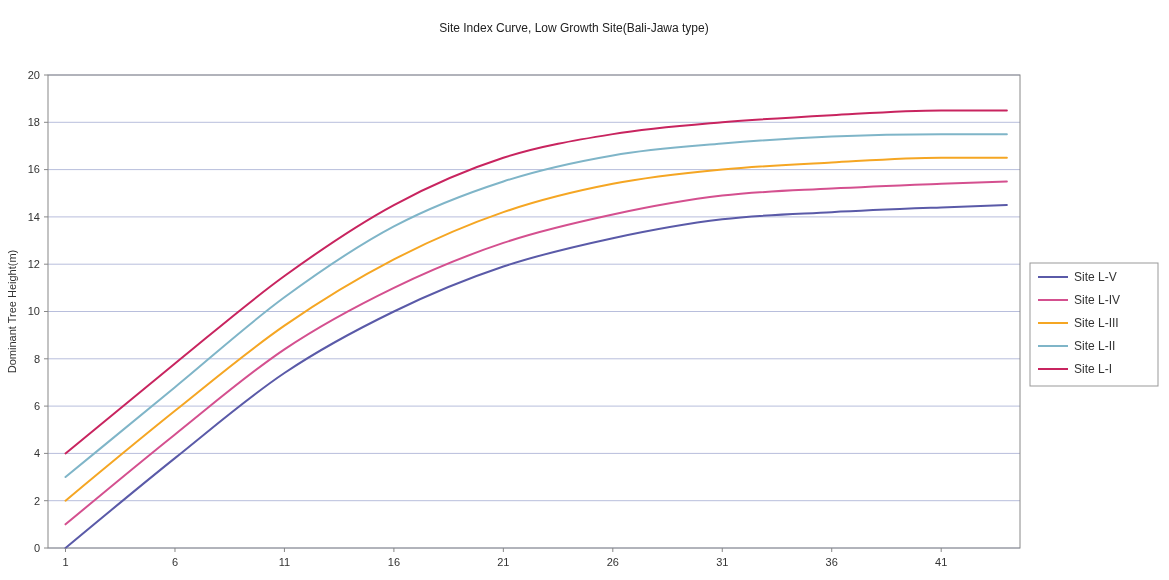 The height and width of the screenshot is (580, 1169). Describe the element at coordinates (36, 547) in the screenshot. I see `y-tick-label: 0` at that location.